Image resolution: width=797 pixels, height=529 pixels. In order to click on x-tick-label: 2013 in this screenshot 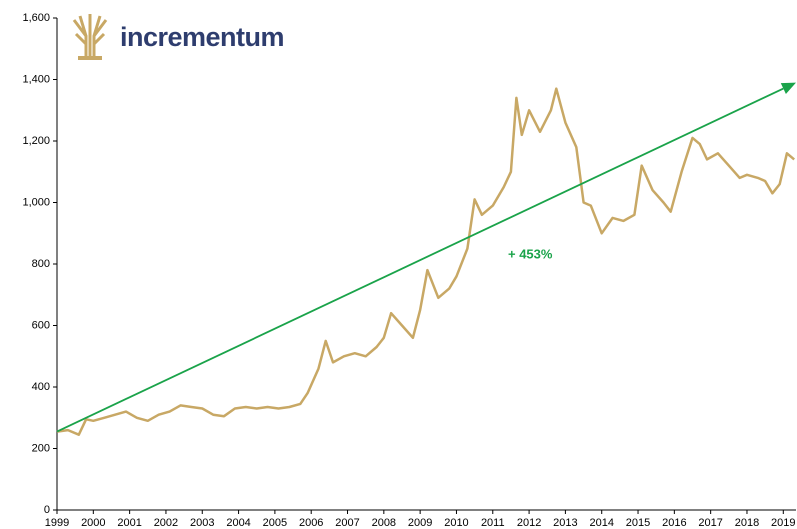, I will do `click(565, 523)`.